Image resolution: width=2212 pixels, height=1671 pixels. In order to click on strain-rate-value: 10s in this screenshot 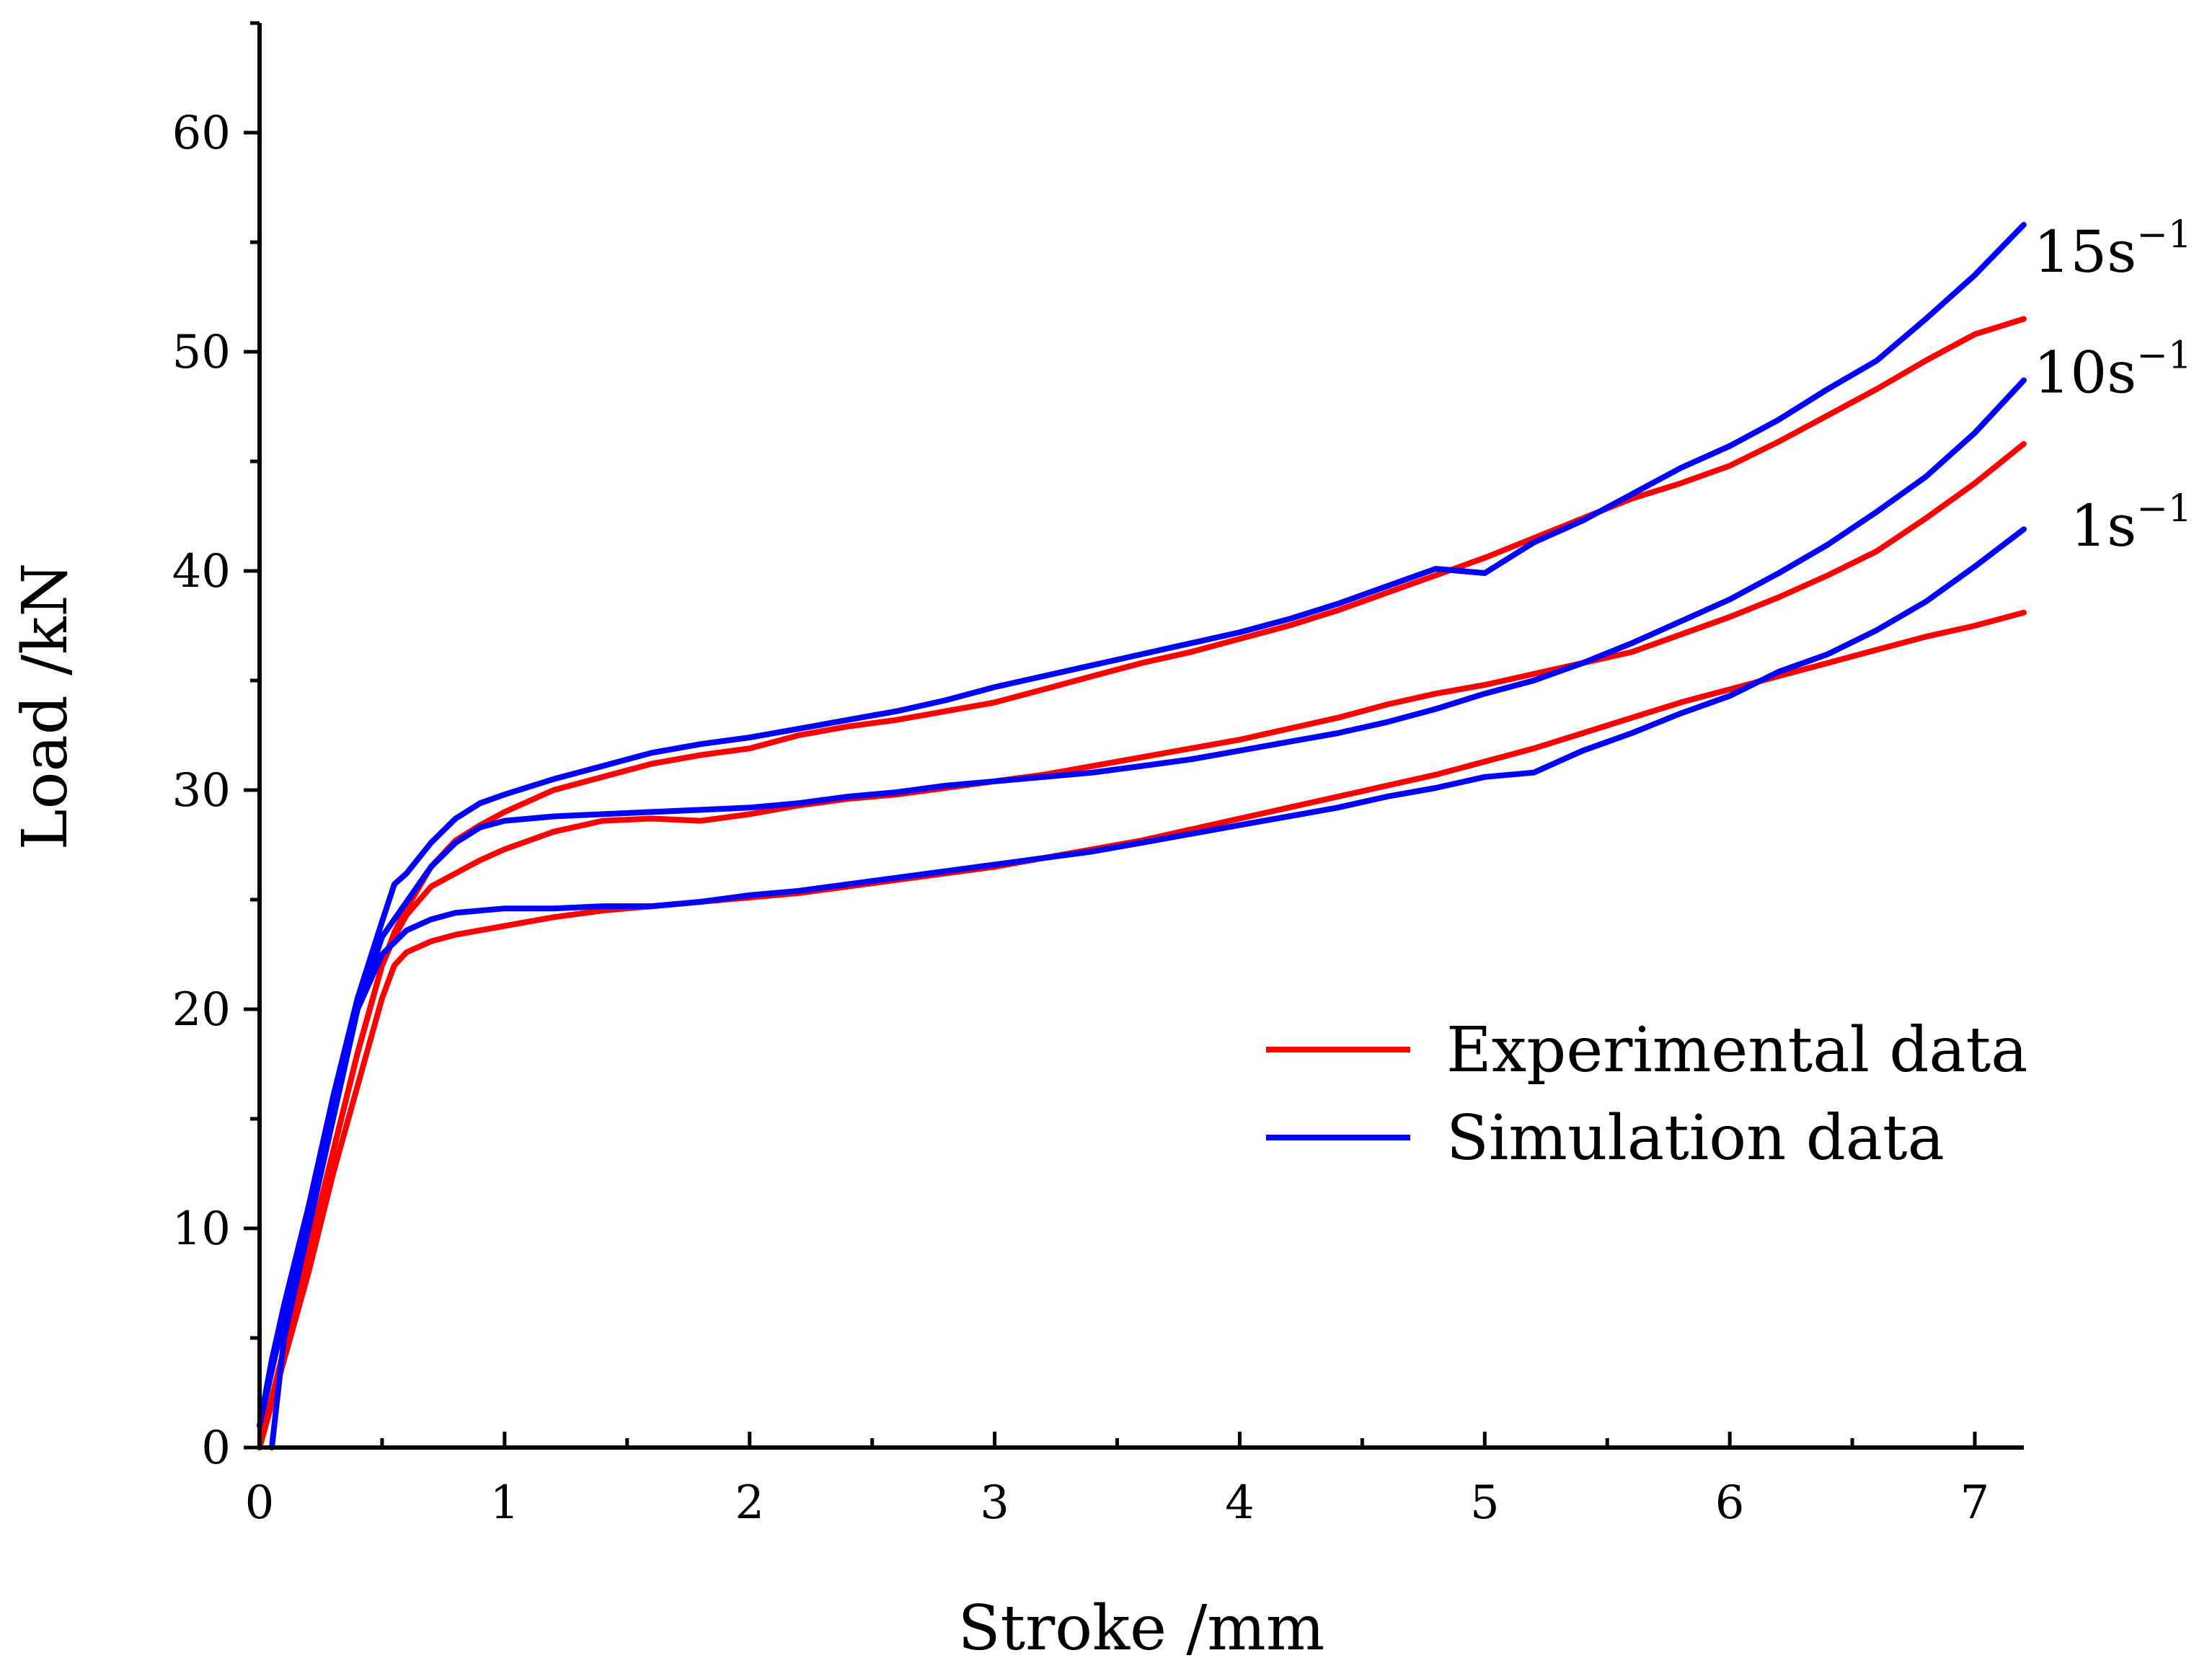, I will do `click(2084, 372)`.